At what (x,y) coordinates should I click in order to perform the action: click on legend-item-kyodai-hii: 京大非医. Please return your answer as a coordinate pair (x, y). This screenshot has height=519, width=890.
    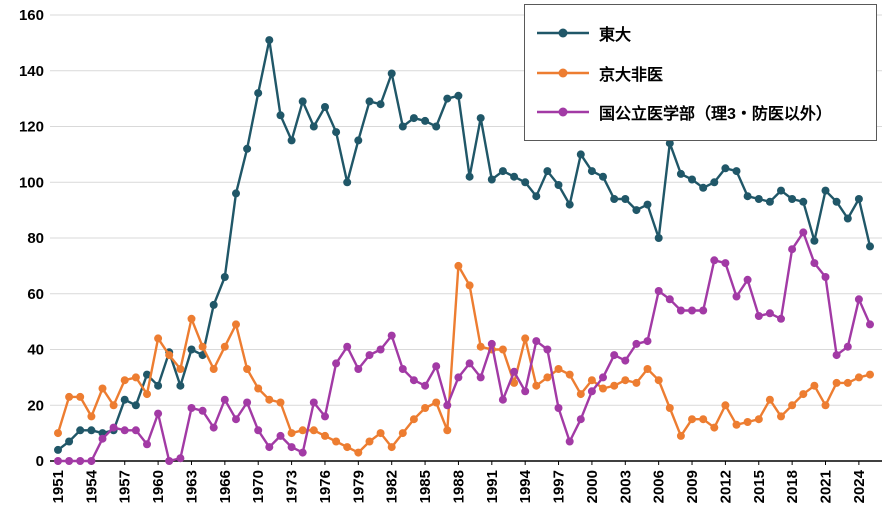
    Looking at the image, I should click on (700, 73).